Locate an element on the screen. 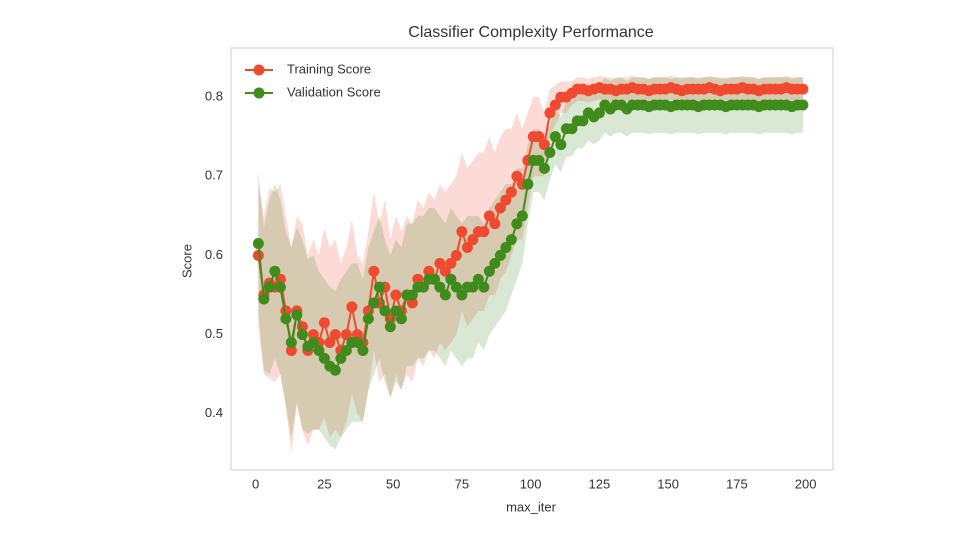  x-tick-label: 200 is located at coordinates (806, 483).